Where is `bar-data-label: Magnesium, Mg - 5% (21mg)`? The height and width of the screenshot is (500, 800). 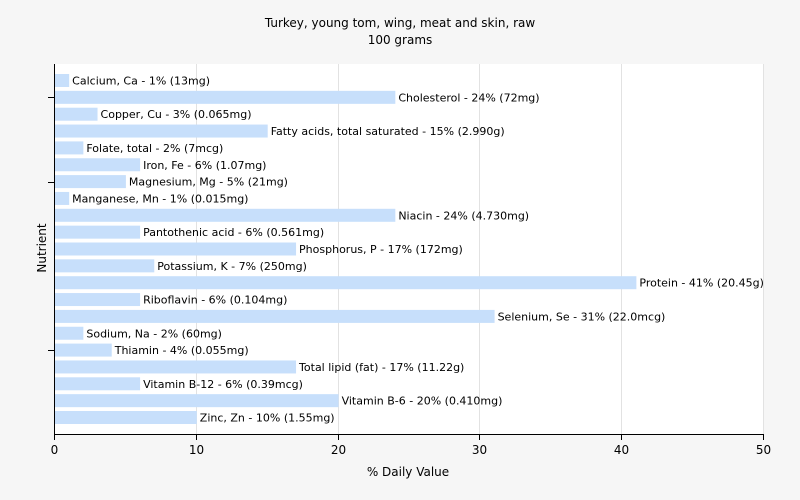 bar-data-label: Magnesium, Mg - 5% (21mg) is located at coordinates (208, 182).